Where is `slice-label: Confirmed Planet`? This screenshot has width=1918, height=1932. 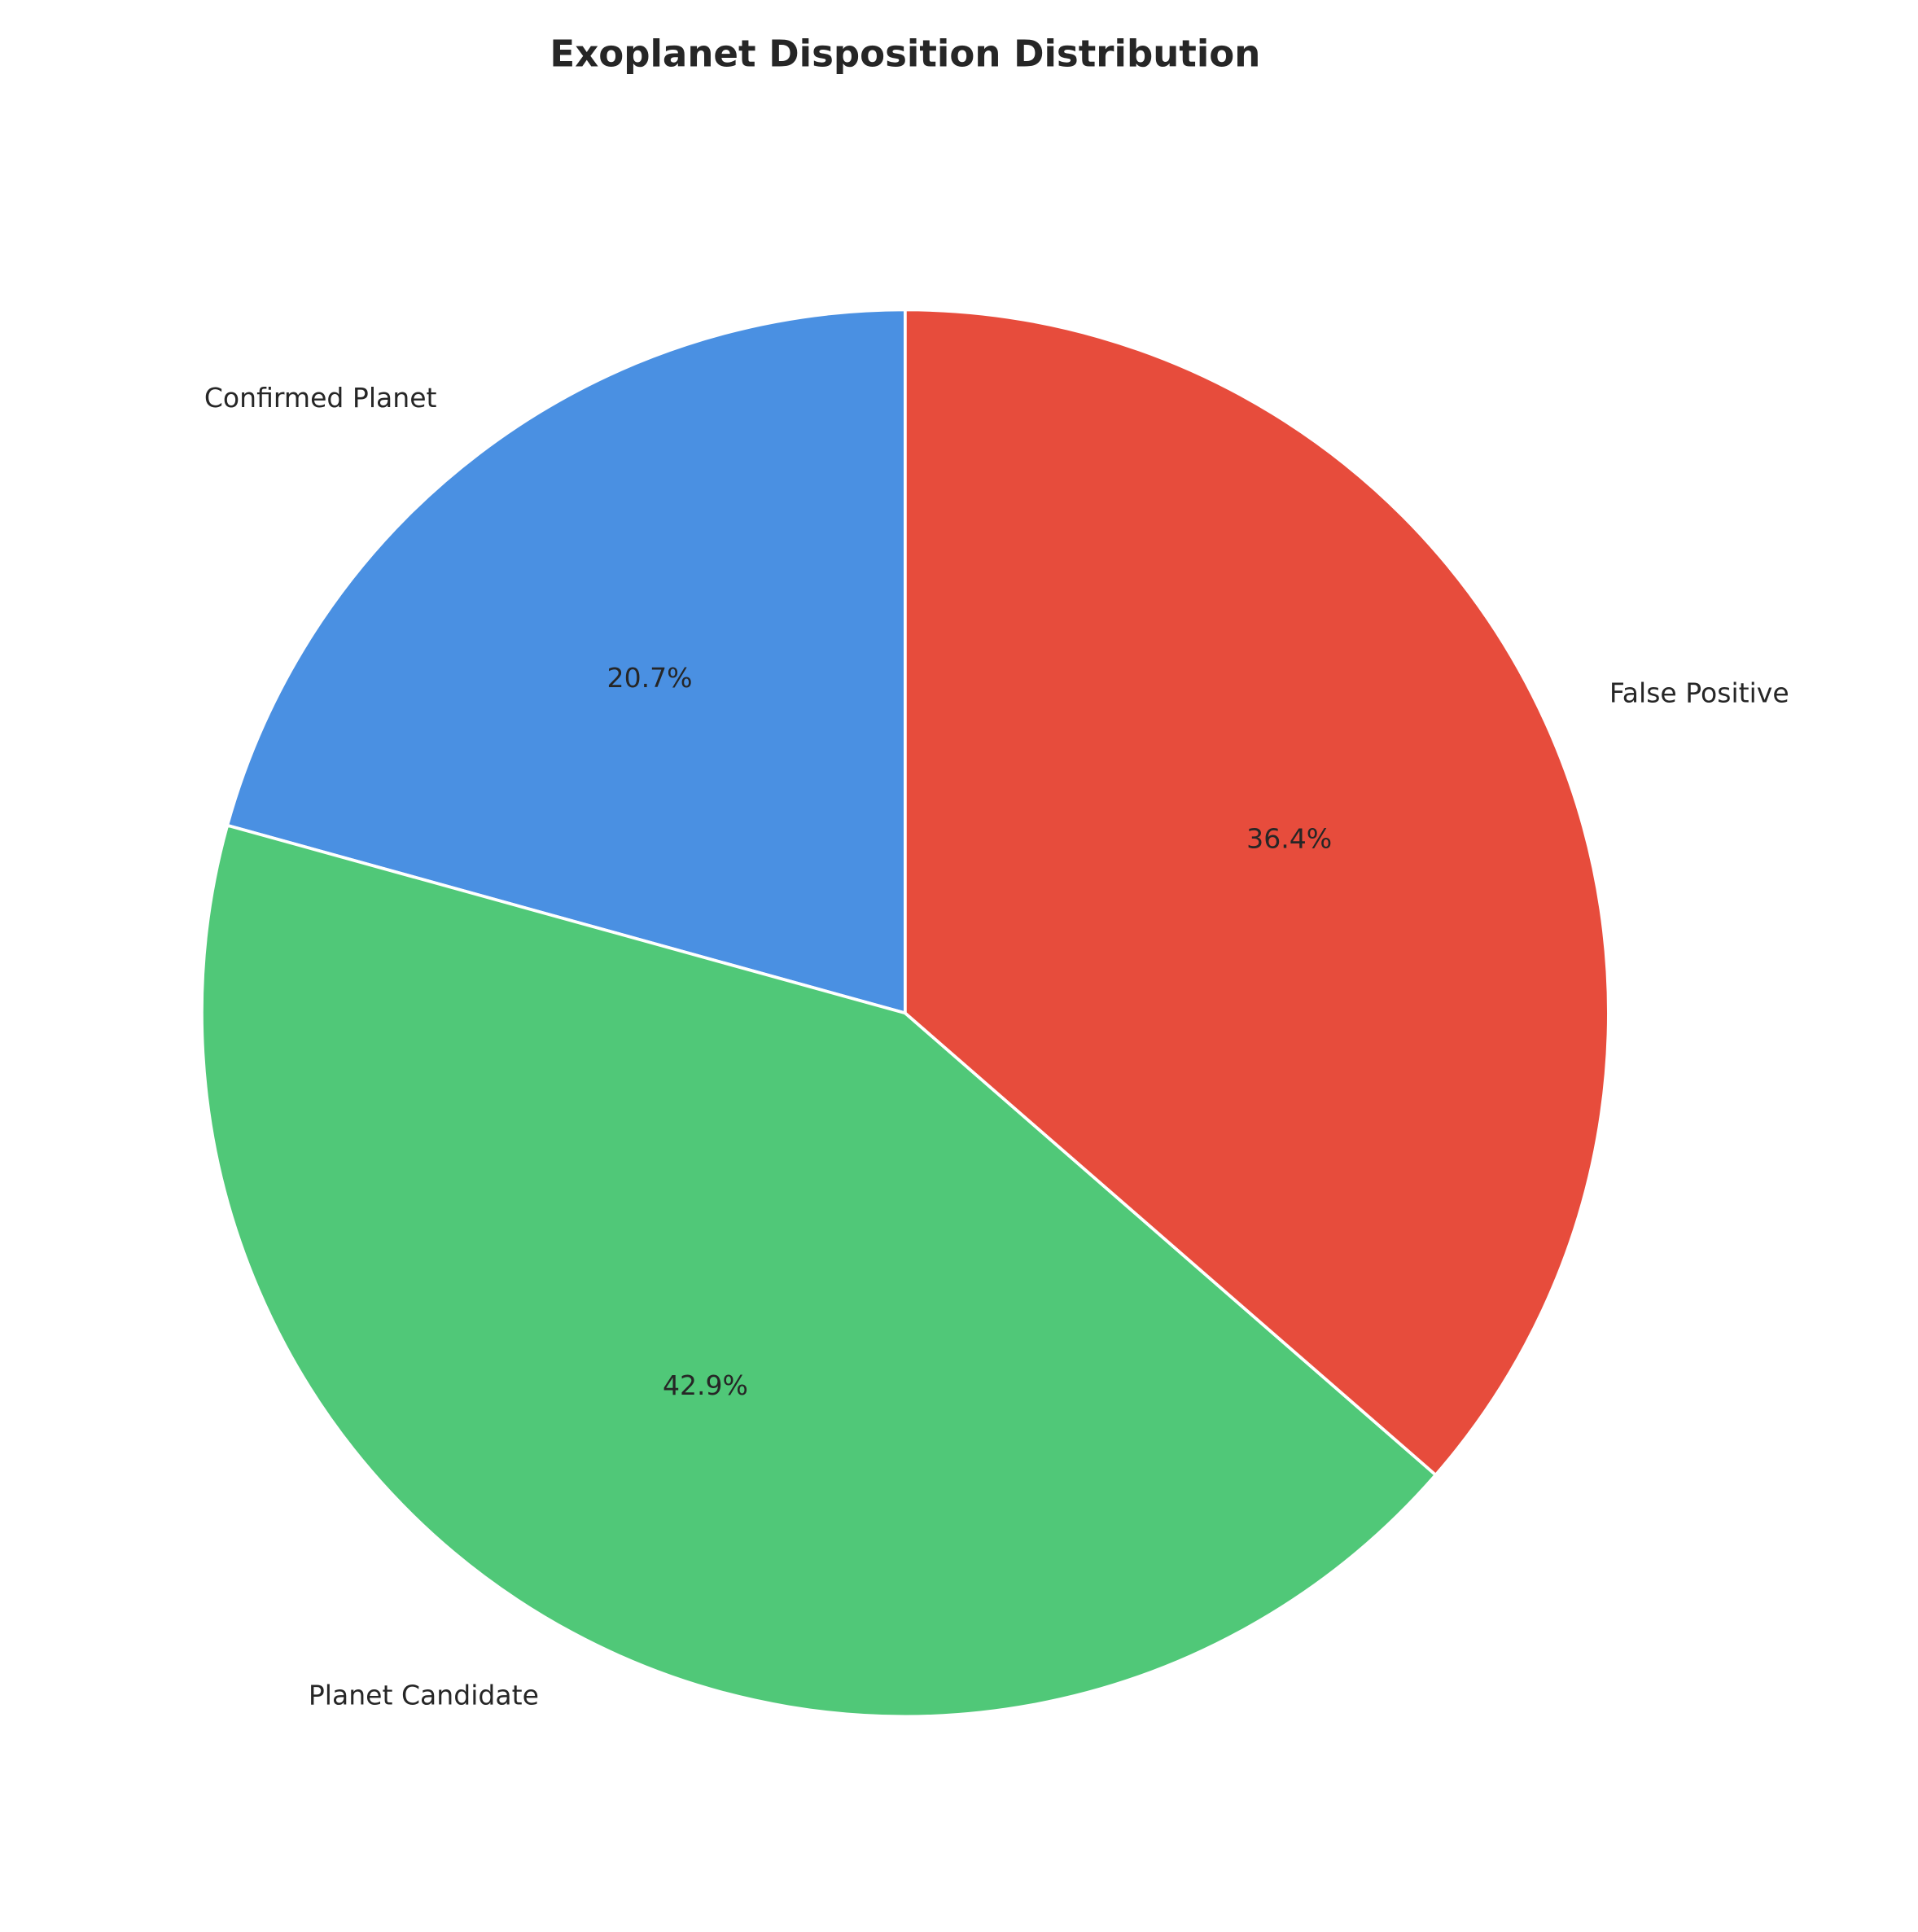
slice-label: Confirmed Planet is located at coordinates (320, 398).